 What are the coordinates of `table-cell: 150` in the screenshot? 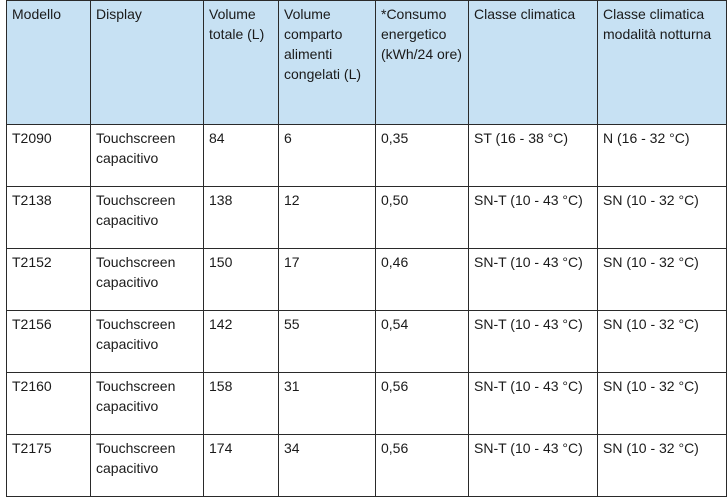 It's located at (241, 279).